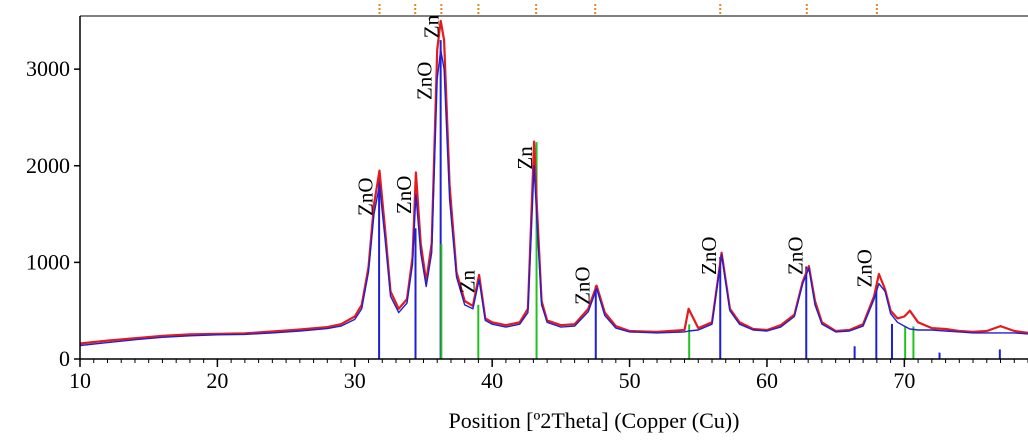 Image resolution: width=1028 pixels, height=440 pixels. I want to click on x-tick-label: 40, so click(492, 380).